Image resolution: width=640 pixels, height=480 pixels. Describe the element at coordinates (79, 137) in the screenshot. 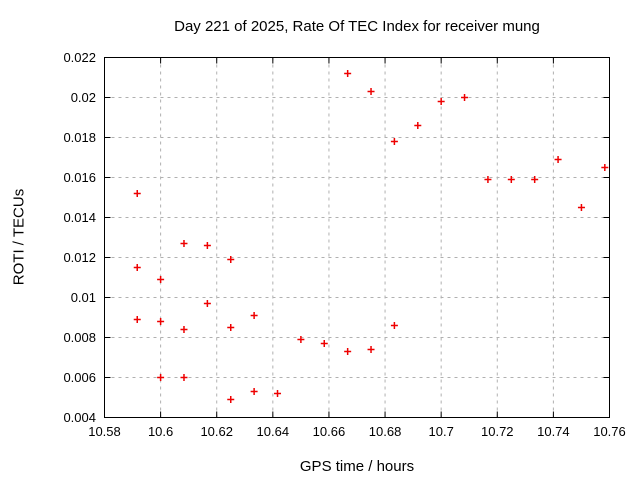

I see `y-tick-label: 0.018` at that location.